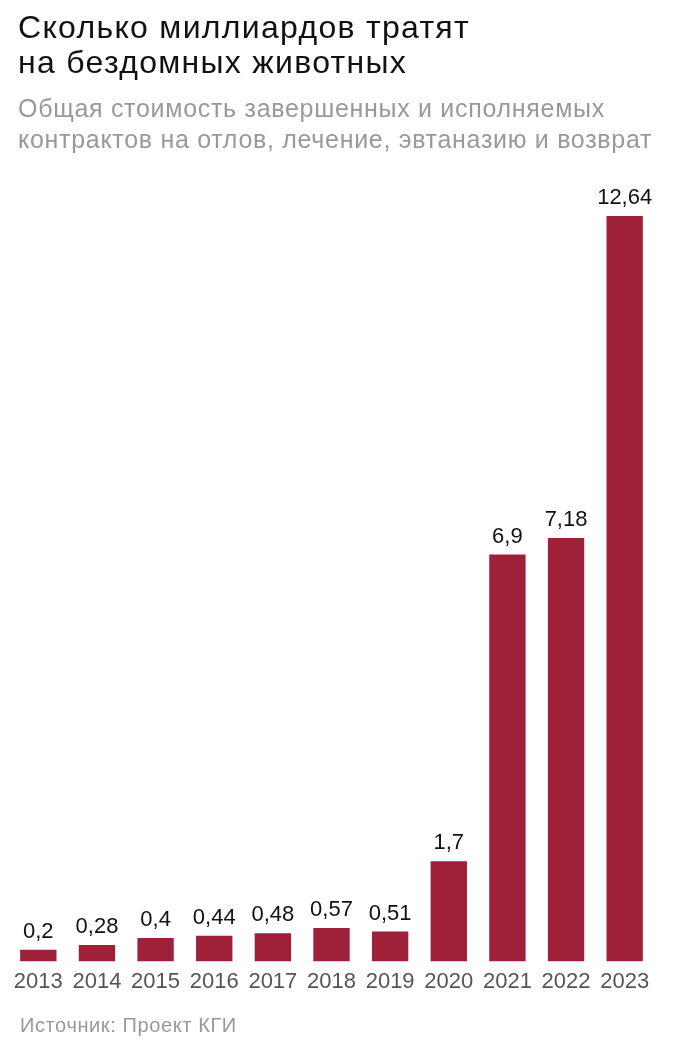 Image resolution: width=680 pixels, height=1050 pixels. Describe the element at coordinates (244, 44) in the screenshot. I see `chart-title: Сколько миллиардов тратят на бездомных животных` at that location.